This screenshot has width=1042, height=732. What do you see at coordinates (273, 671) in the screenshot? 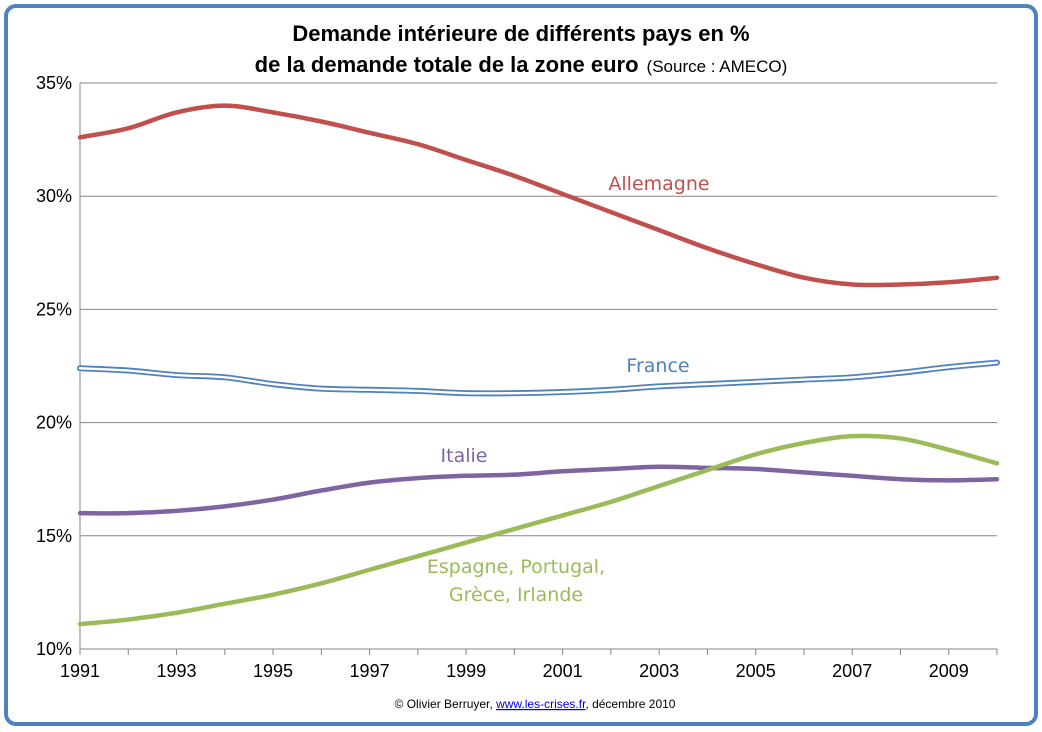
I see `x-tick-label: 1995` at bounding box center [273, 671].